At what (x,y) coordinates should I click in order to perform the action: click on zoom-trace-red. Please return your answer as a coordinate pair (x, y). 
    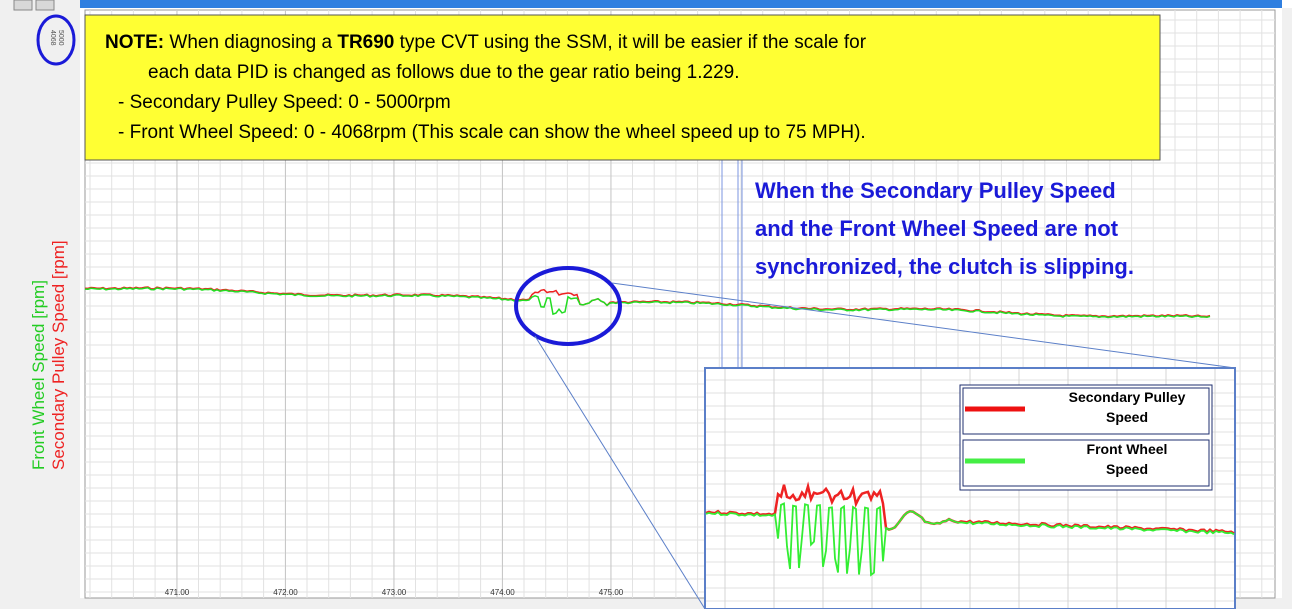
    Looking at the image, I should click on (970, 508).